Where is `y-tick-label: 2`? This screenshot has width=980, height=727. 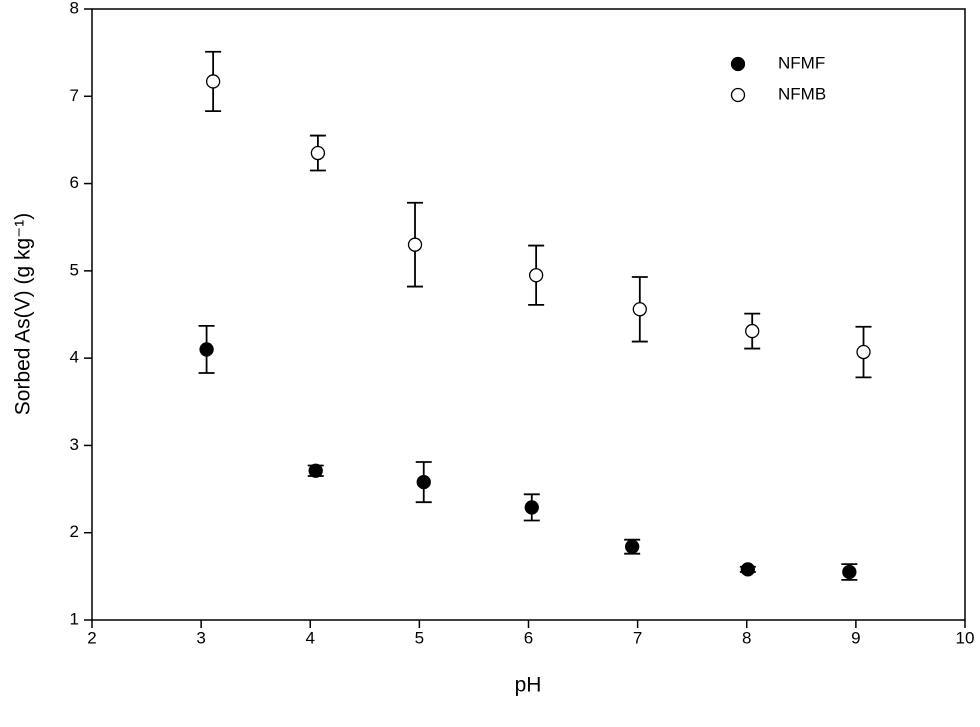 y-tick-label: 2 is located at coordinates (74, 531).